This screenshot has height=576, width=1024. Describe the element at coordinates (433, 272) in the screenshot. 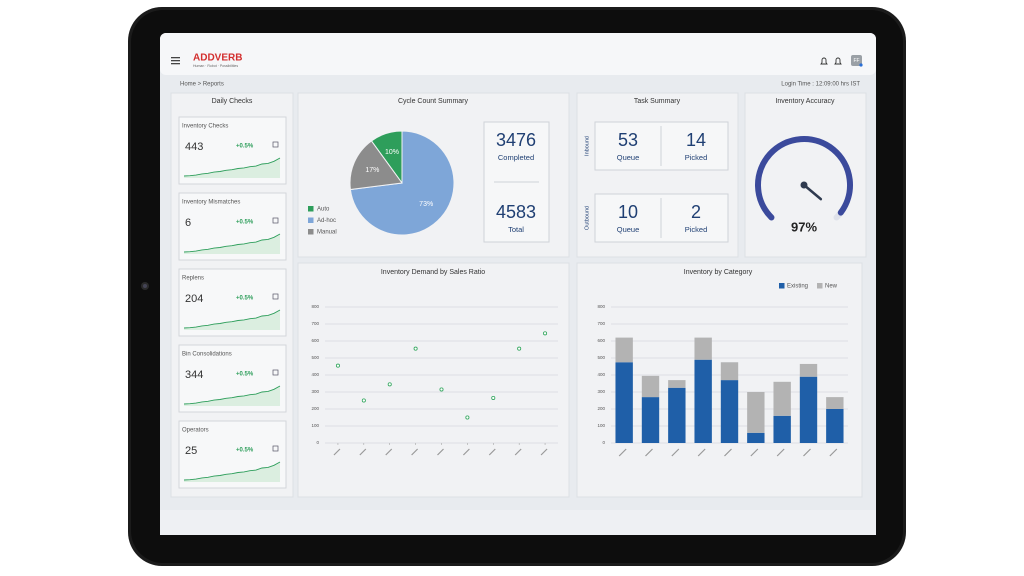

I see `panel-title: Inventory Demand by Sales Ratio` at that location.